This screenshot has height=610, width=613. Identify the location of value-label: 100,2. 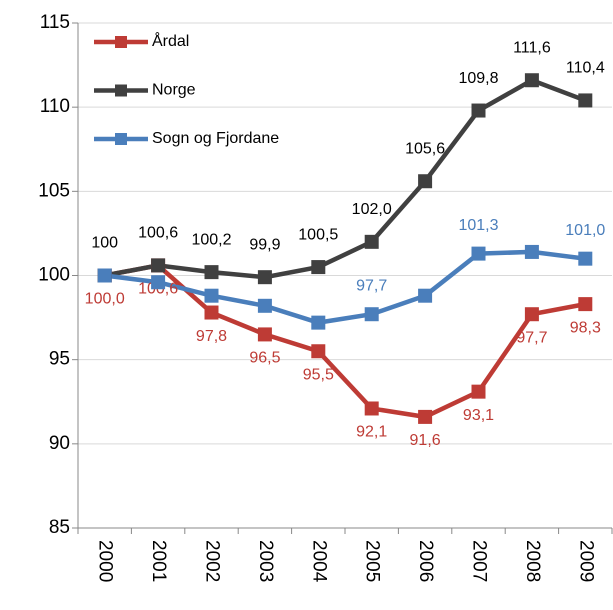
(211, 239).